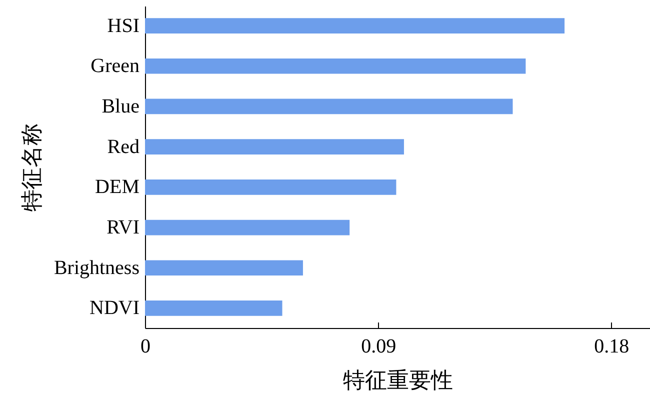 This screenshot has width=650, height=408. What do you see at coordinates (97, 267) in the screenshot?
I see `y-tick-label: Brightness` at bounding box center [97, 267].